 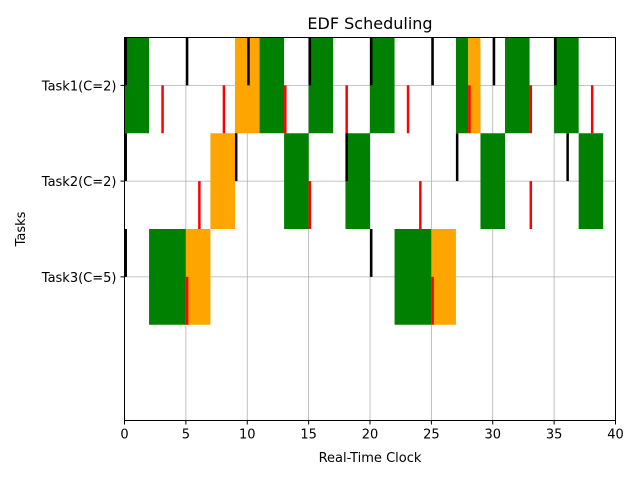 What do you see at coordinates (431, 435) in the screenshot?
I see `x-tick-label: 25` at bounding box center [431, 435].